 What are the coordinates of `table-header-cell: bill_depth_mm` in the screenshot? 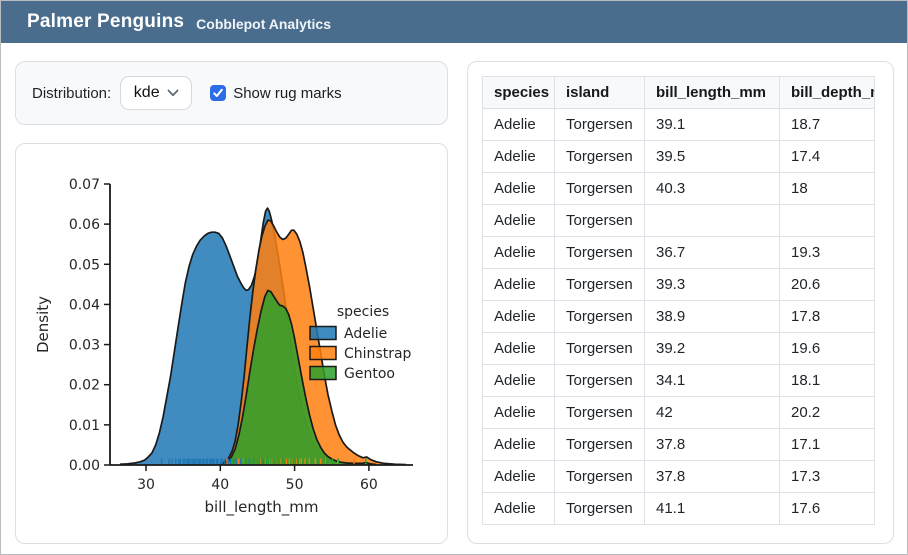 It's located at (827, 92).